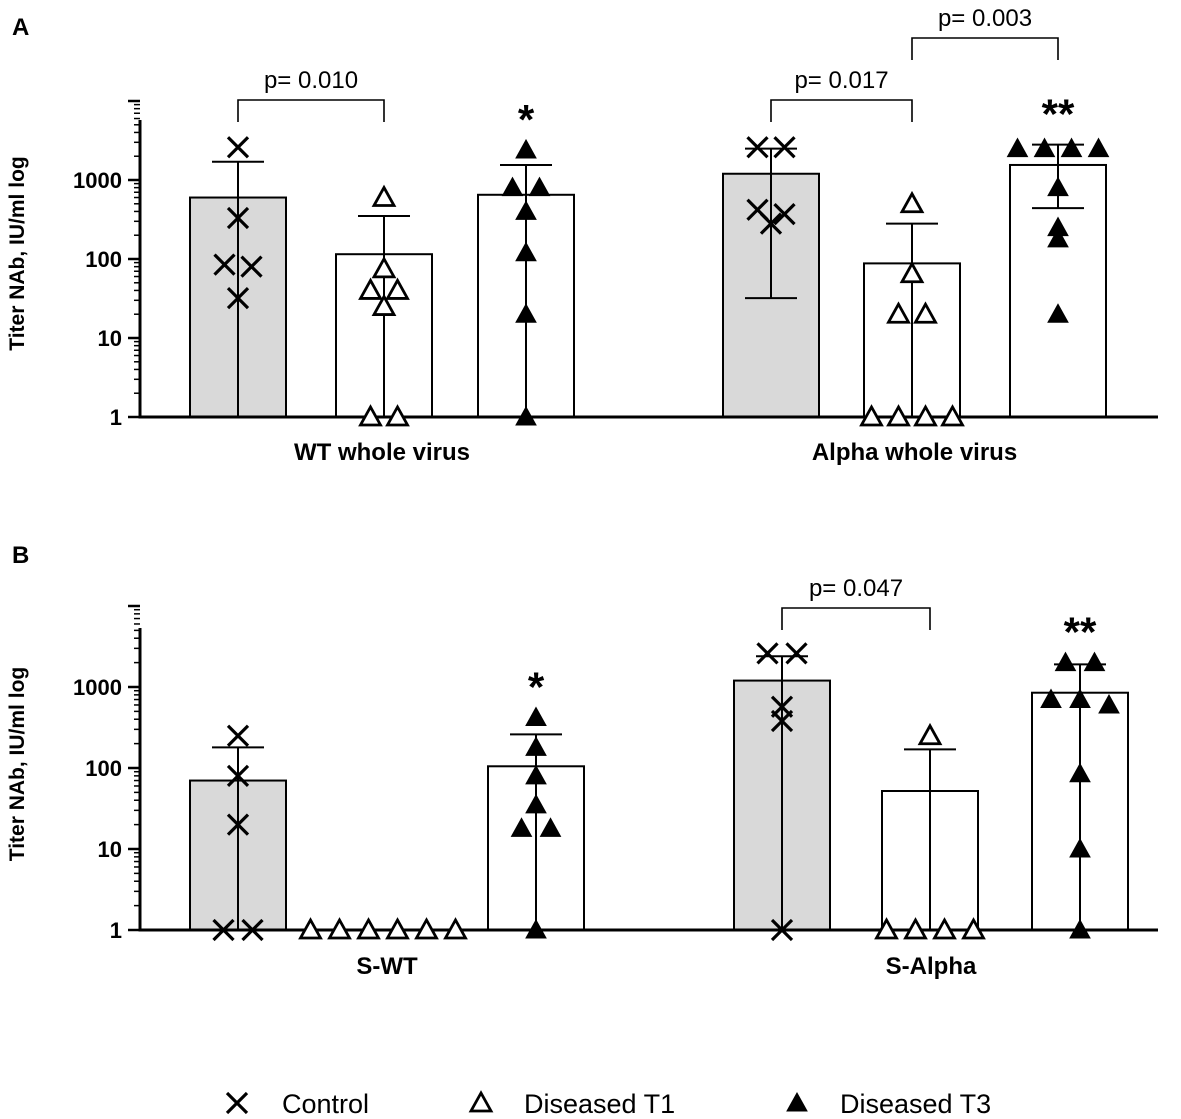  Describe the element at coordinates (20, 27) in the screenshot. I see `panel-letter: A` at that location.